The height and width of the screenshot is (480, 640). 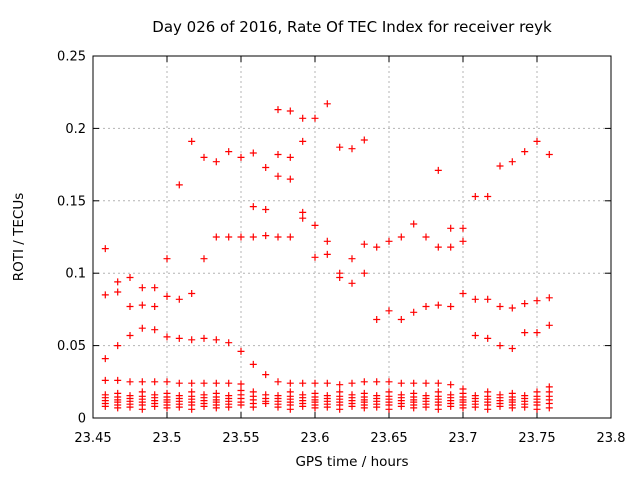 What do you see at coordinates (463, 438) in the screenshot?
I see `x-tick-label: 23.7` at bounding box center [463, 438].